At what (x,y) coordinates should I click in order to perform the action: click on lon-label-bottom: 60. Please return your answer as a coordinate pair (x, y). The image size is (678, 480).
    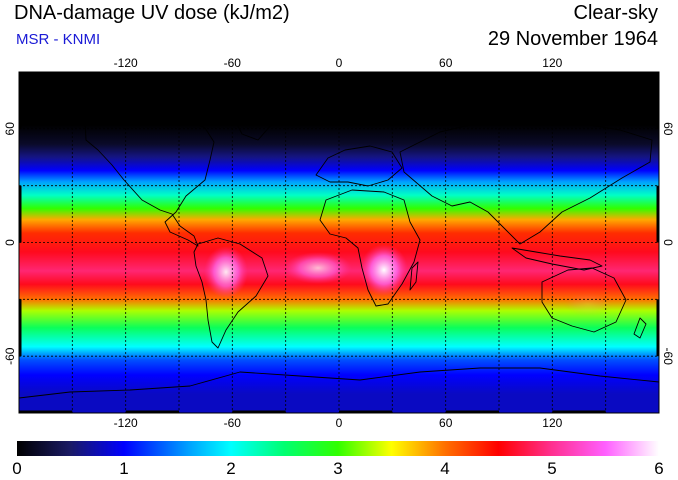
    Looking at the image, I should click on (446, 423).